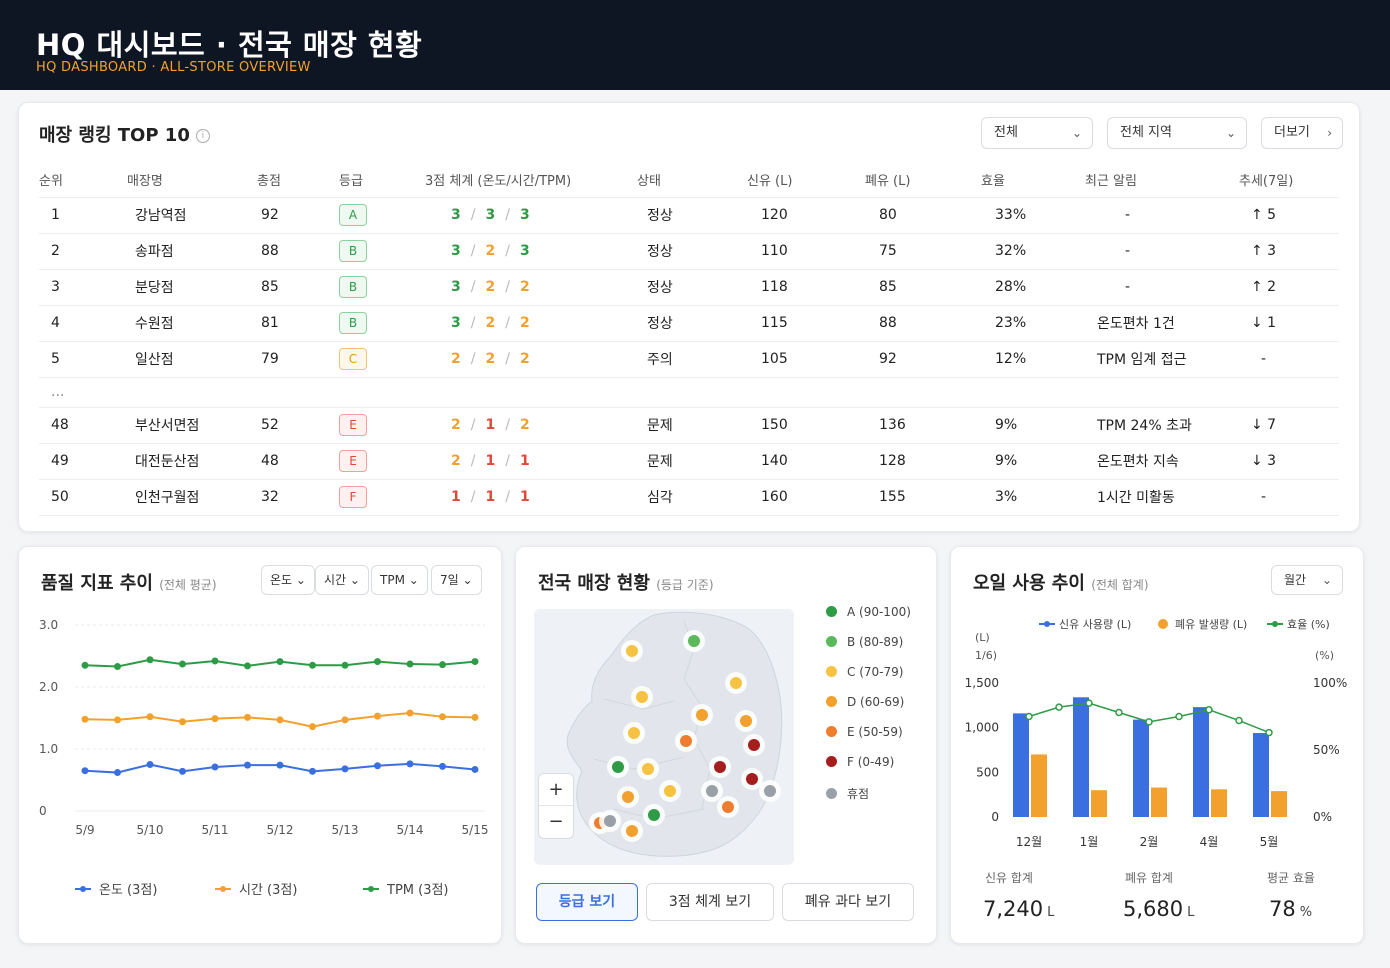  I want to click on store-name-cell: 수원점, so click(192, 323).